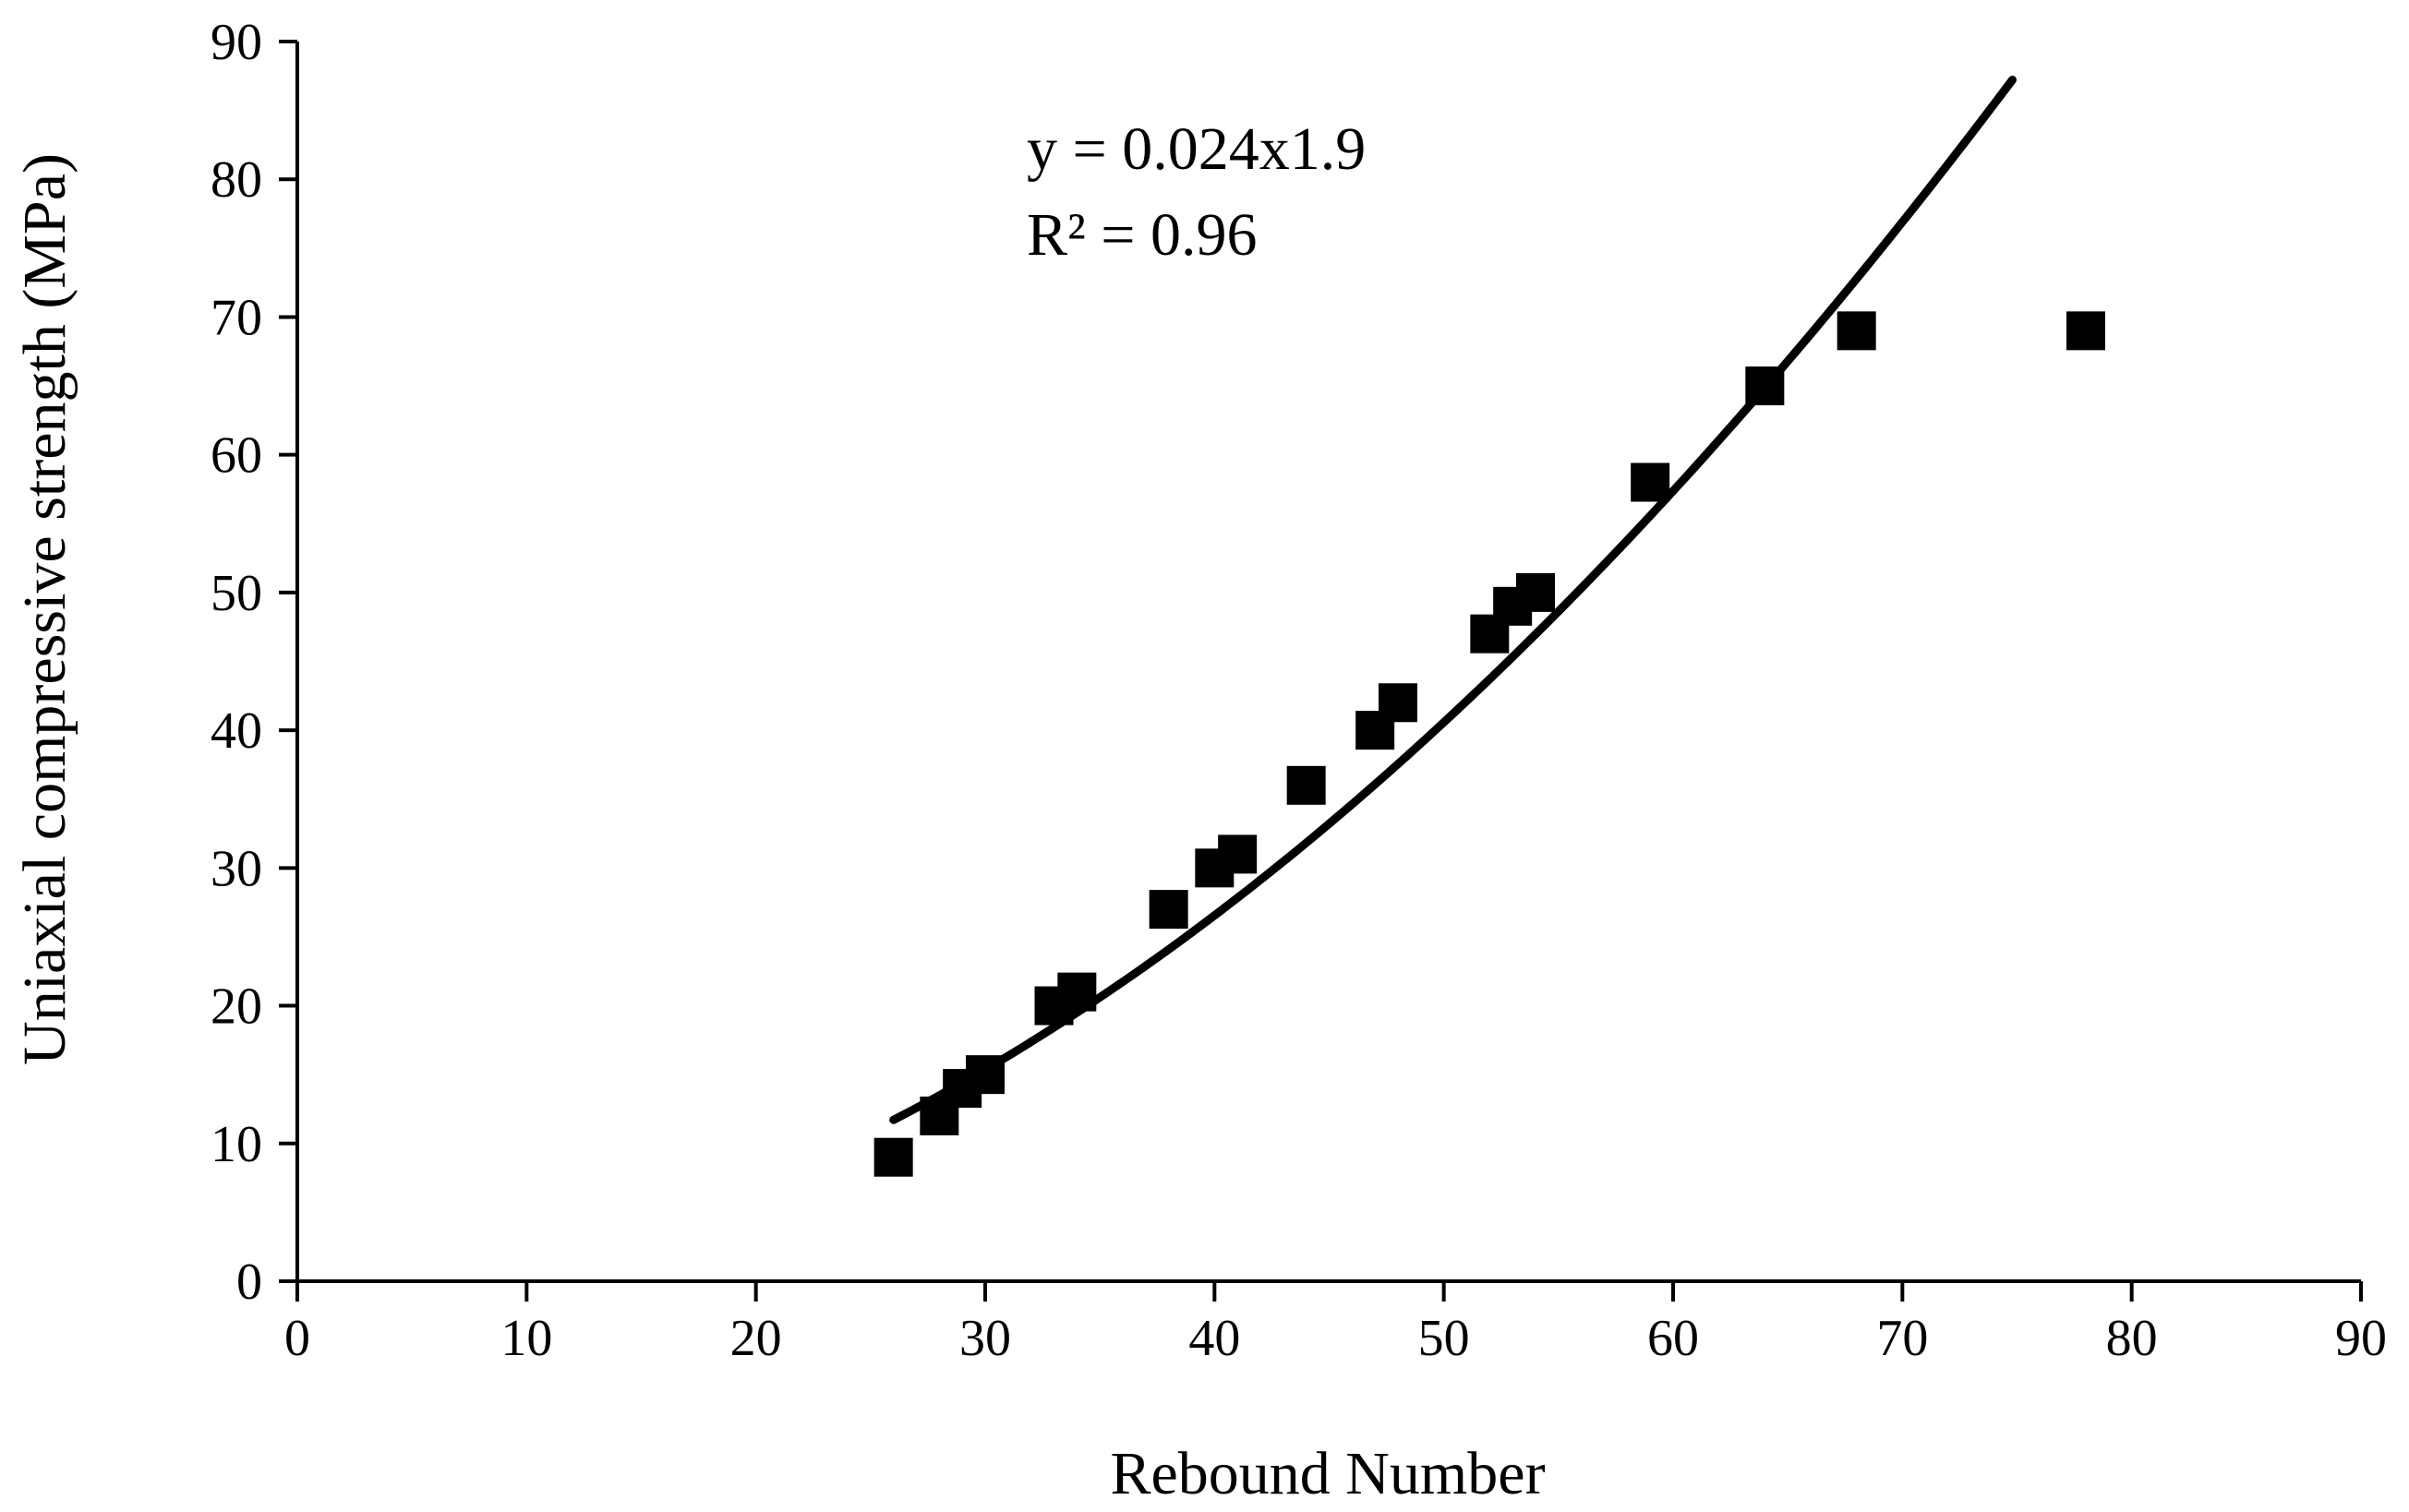 Image resolution: width=2409 pixels, height=1512 pixels. Describe the element at coordinates (237, 180) in the screenshot. I see `y-tick-label: 80` at that location.